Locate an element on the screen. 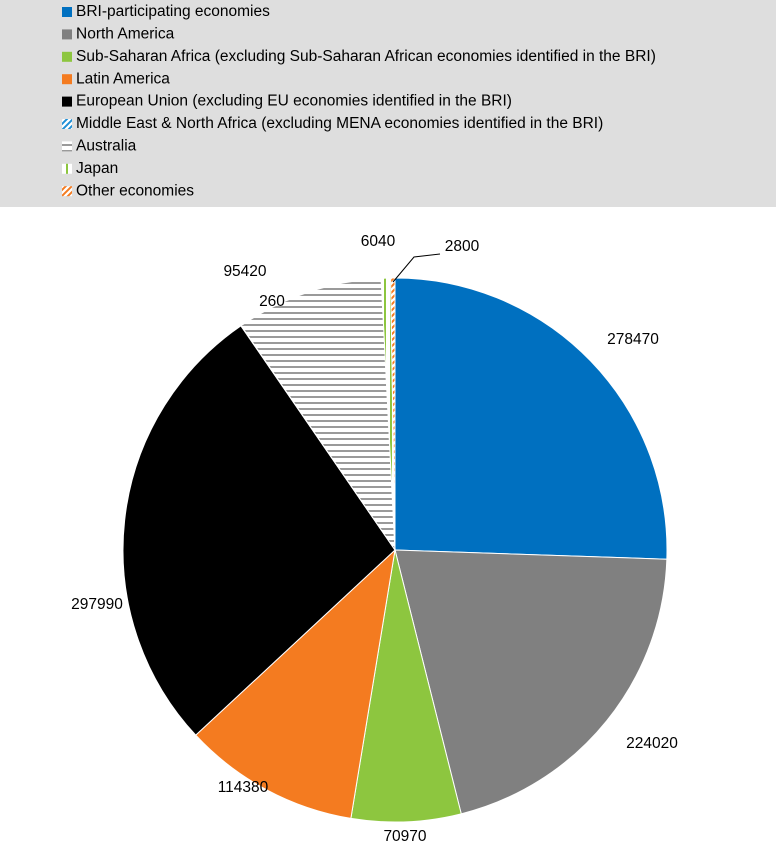 This screenshot has height=855, width=776. data-label: 278470 is located at coordinates (633, 339).